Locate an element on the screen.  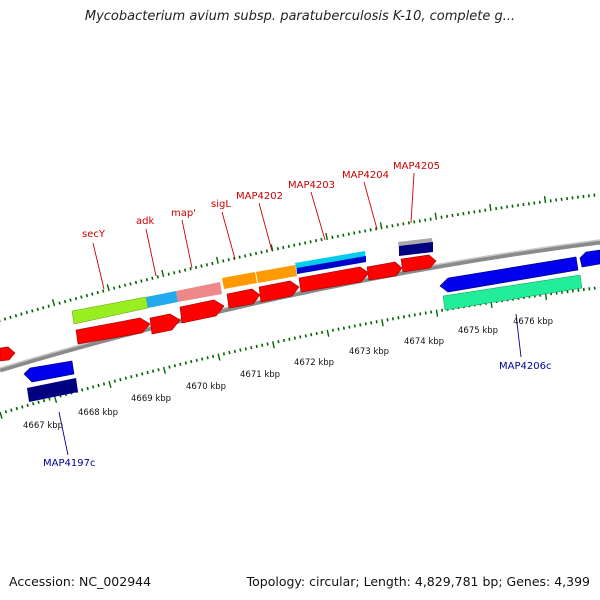
gene-sigL-arrow is located at coordinates (243, 298).